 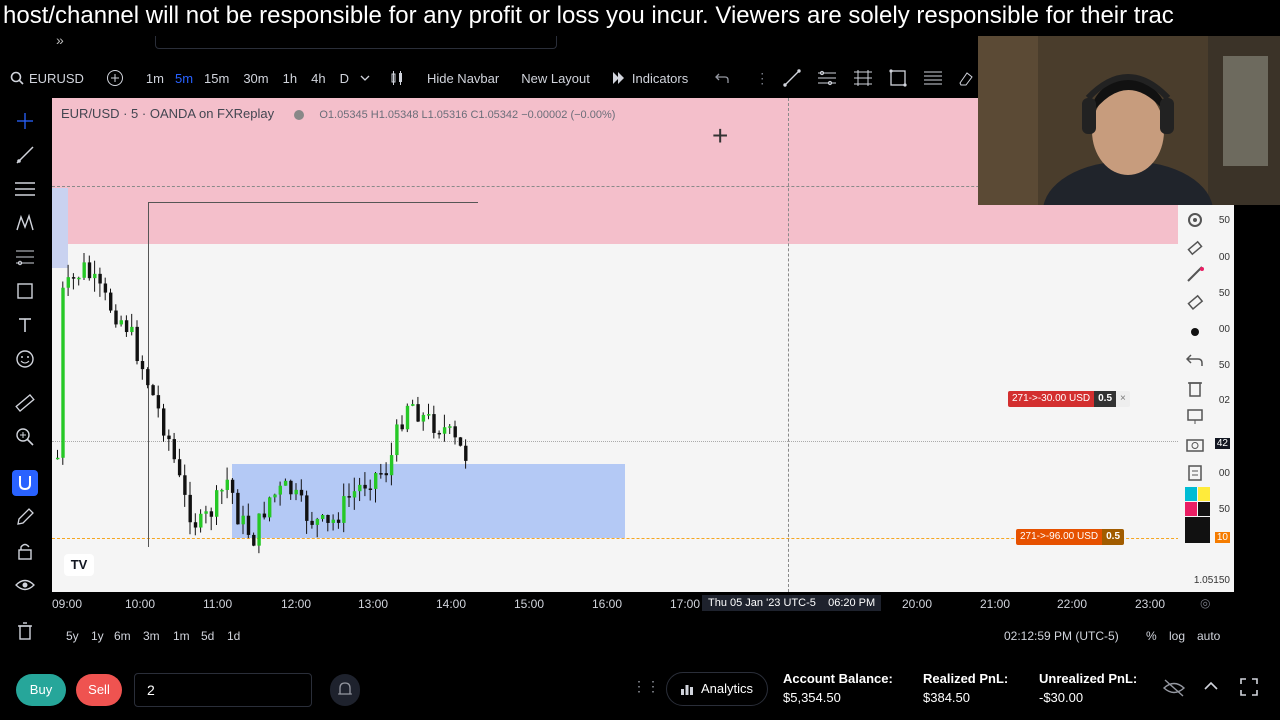 I want to click on rectangle-tool, so click(x=898, y=78).